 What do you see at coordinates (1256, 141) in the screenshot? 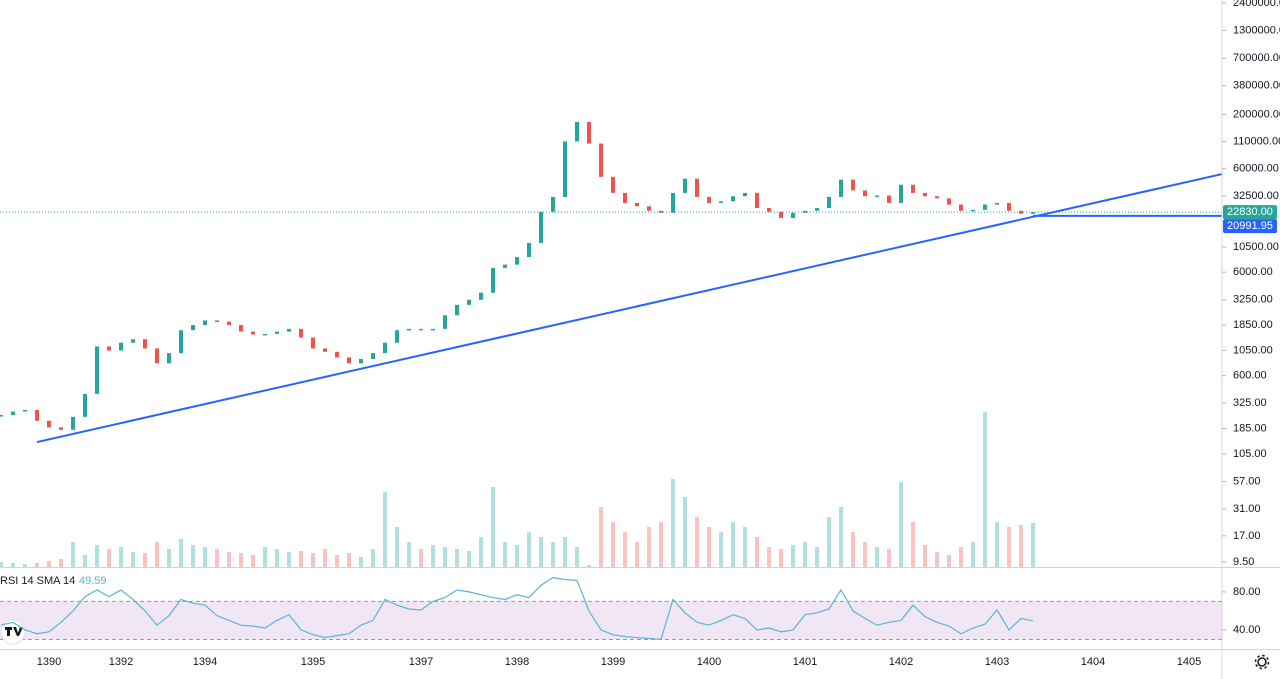
I see `y-tick-label: 110000.00` at bounding box center [1256, 141].